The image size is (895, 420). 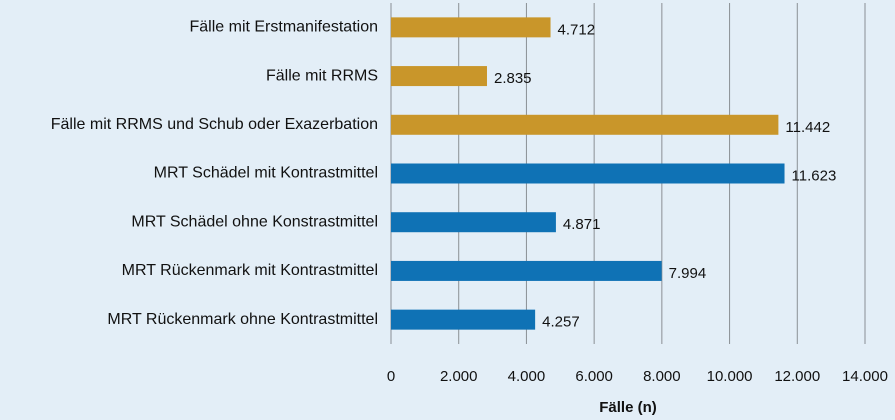 What do you see at coordinates (459, 376) in the screenshot?
I see `x-tick-label: 2.000` at bounding box center [459, 376].